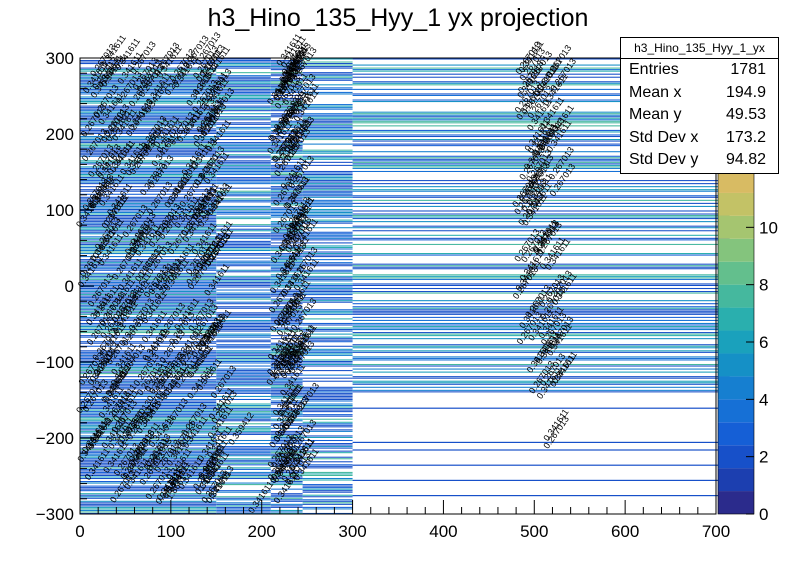 This screenshot has width=796, height=572. I want to click on y-tick-label: 300, so click(60, 58).